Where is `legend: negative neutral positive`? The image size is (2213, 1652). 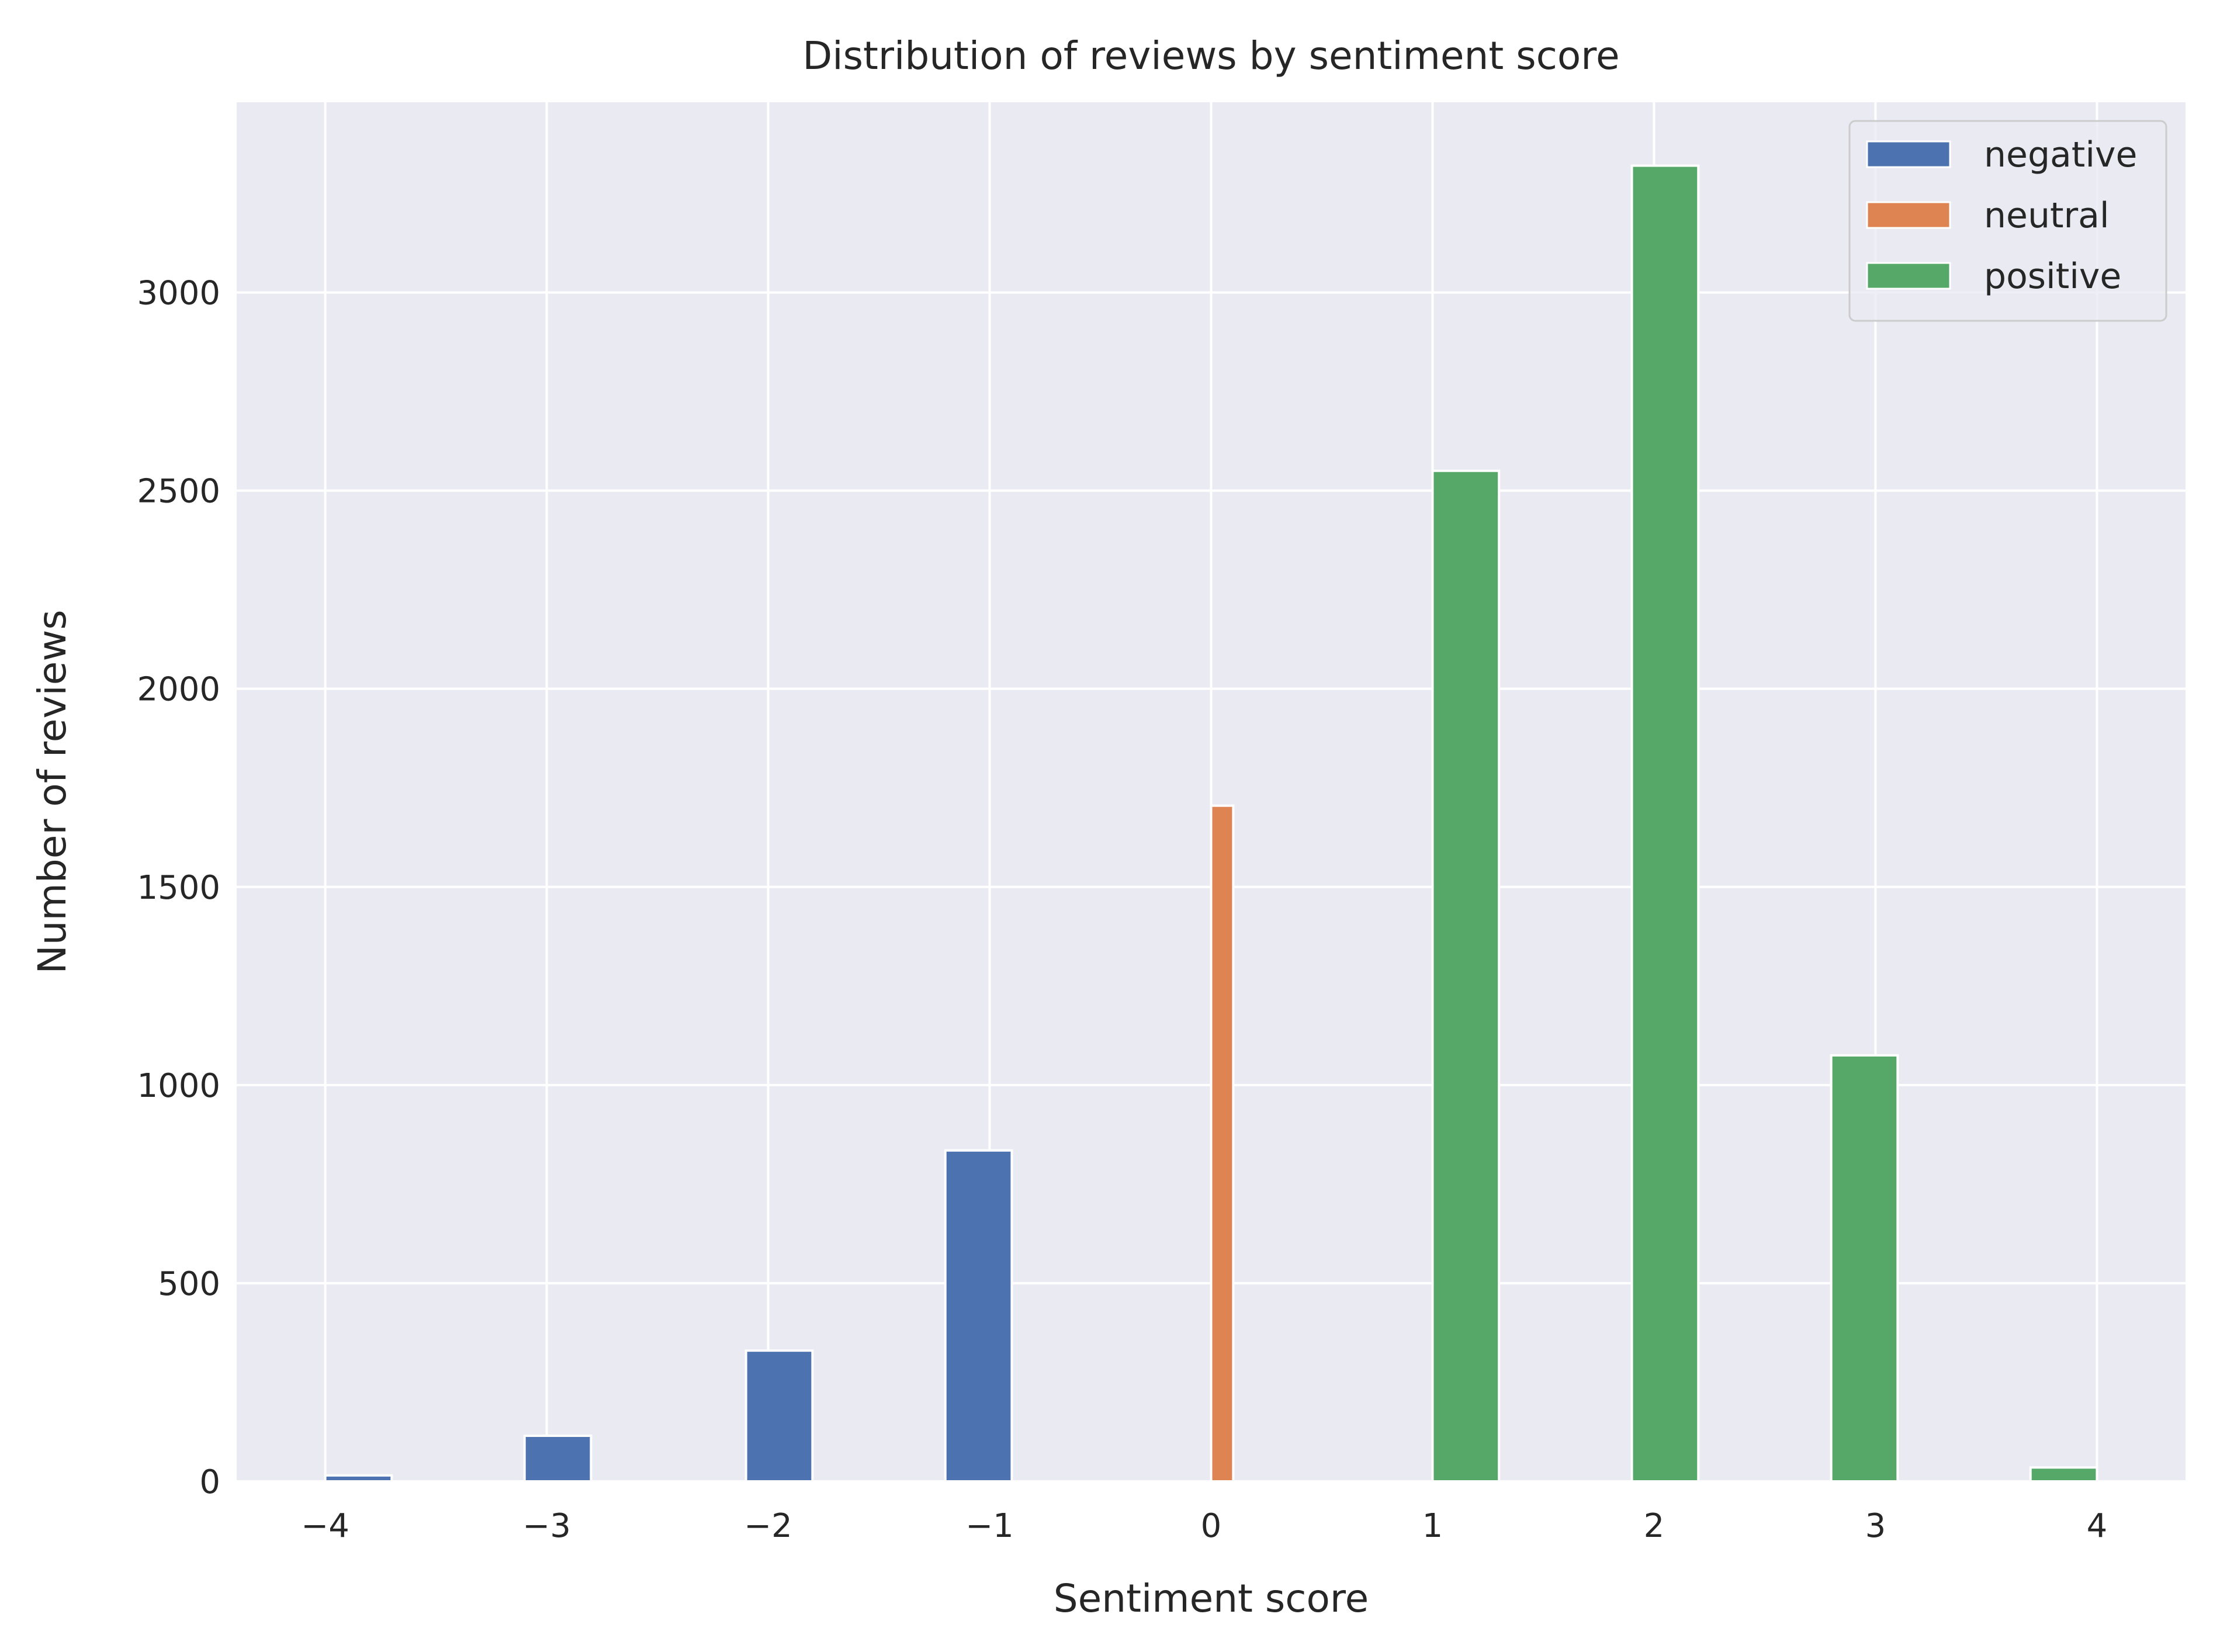 legend: negative neutral positive is located at coordinates (2008, 221).